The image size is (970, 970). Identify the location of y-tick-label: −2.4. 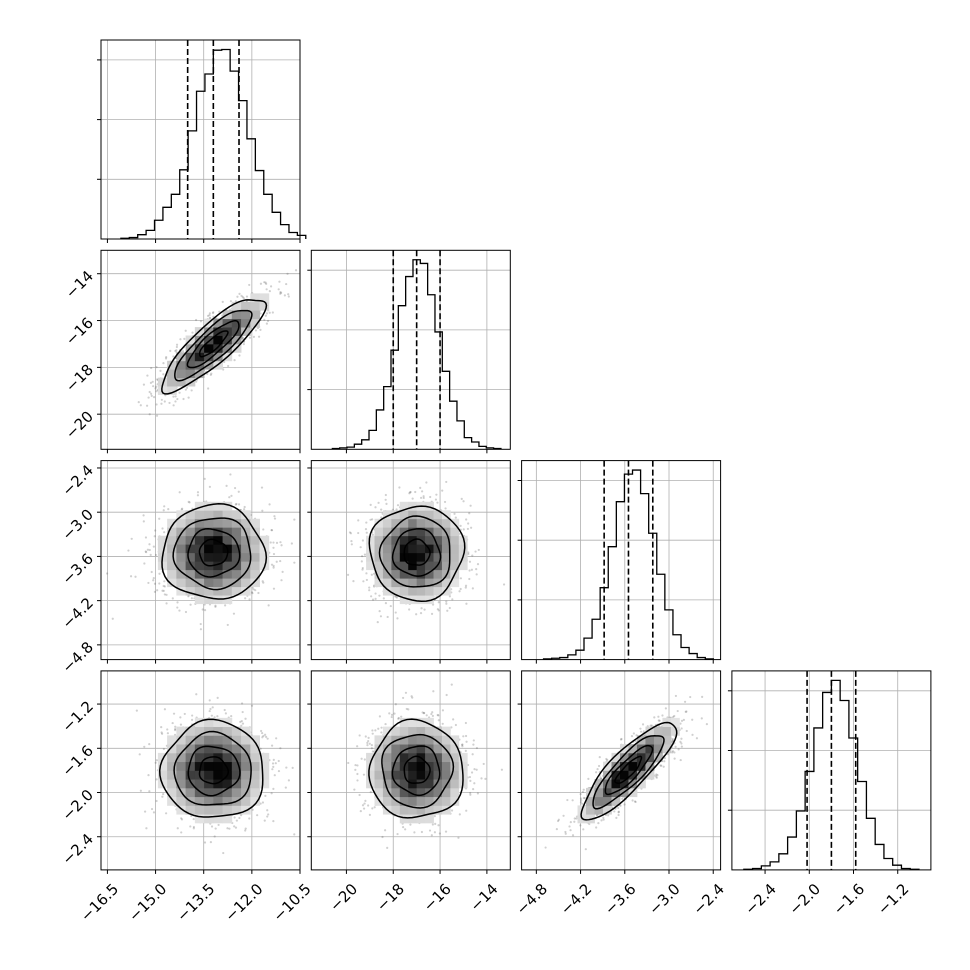
(78, 849).